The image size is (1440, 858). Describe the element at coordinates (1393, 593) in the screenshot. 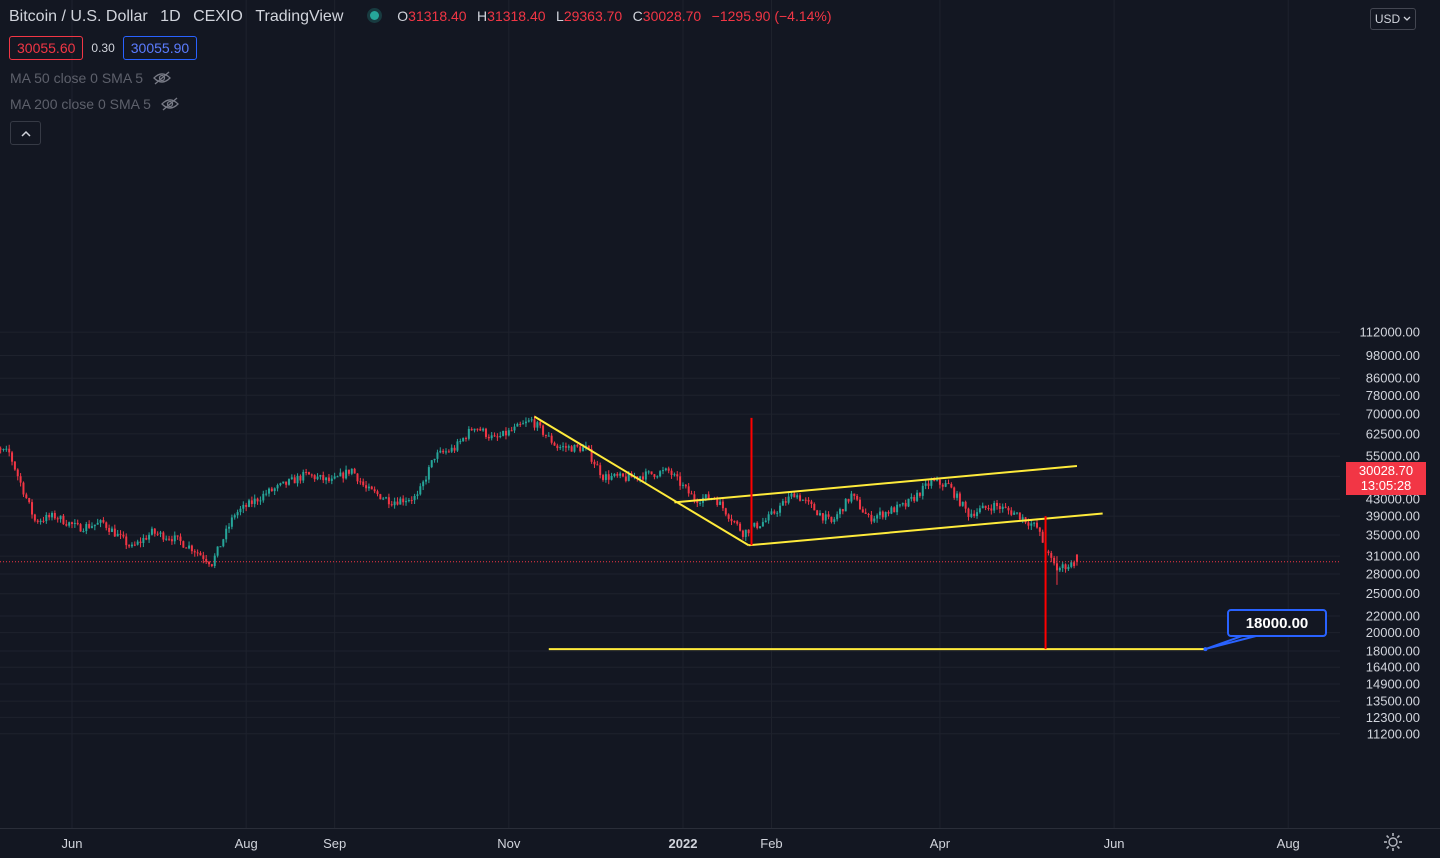

I see `y-tick-label: 25000.00` at that location.